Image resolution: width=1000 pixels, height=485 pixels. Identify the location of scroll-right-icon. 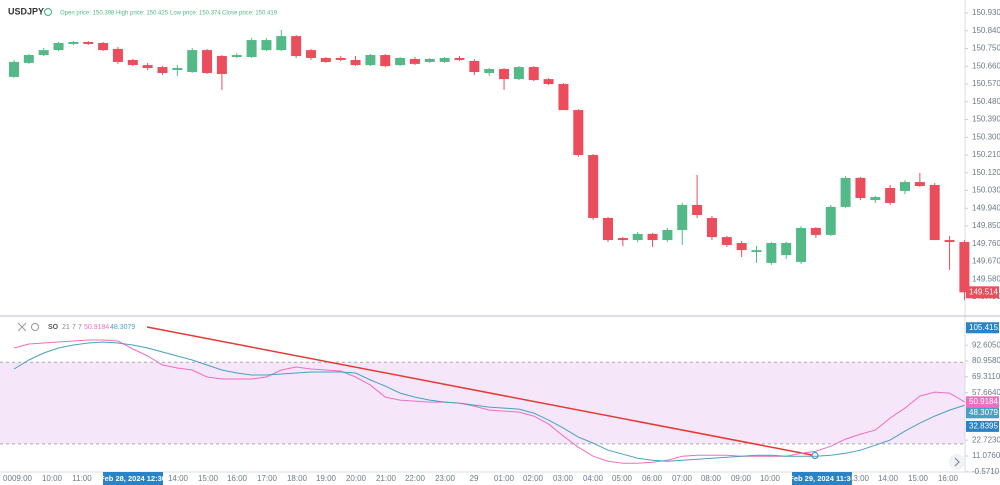
(957, 462).